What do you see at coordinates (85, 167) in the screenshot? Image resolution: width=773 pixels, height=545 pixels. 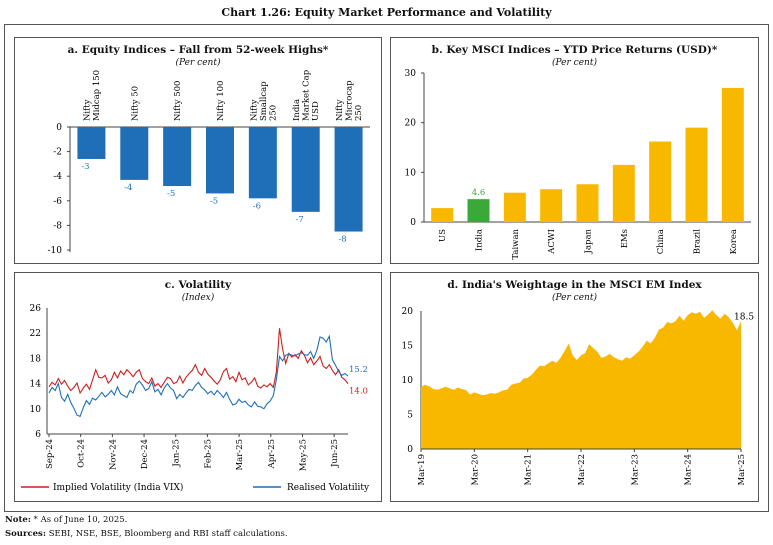 I see `data-label: -3` at bounding box center [85, 167].